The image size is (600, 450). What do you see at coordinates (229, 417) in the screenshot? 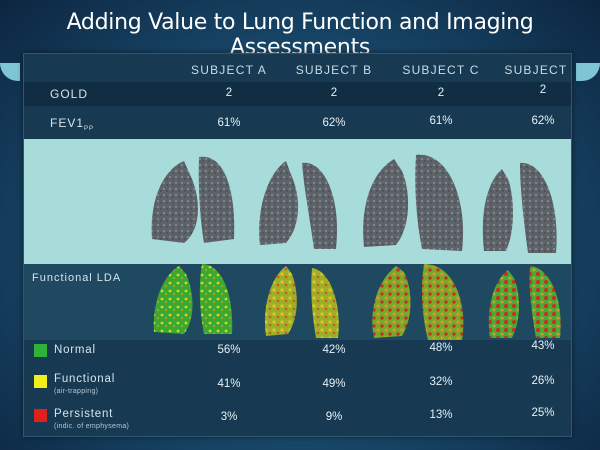
I see `persistent-value-a: 3%` at bounding box center [229, 417].